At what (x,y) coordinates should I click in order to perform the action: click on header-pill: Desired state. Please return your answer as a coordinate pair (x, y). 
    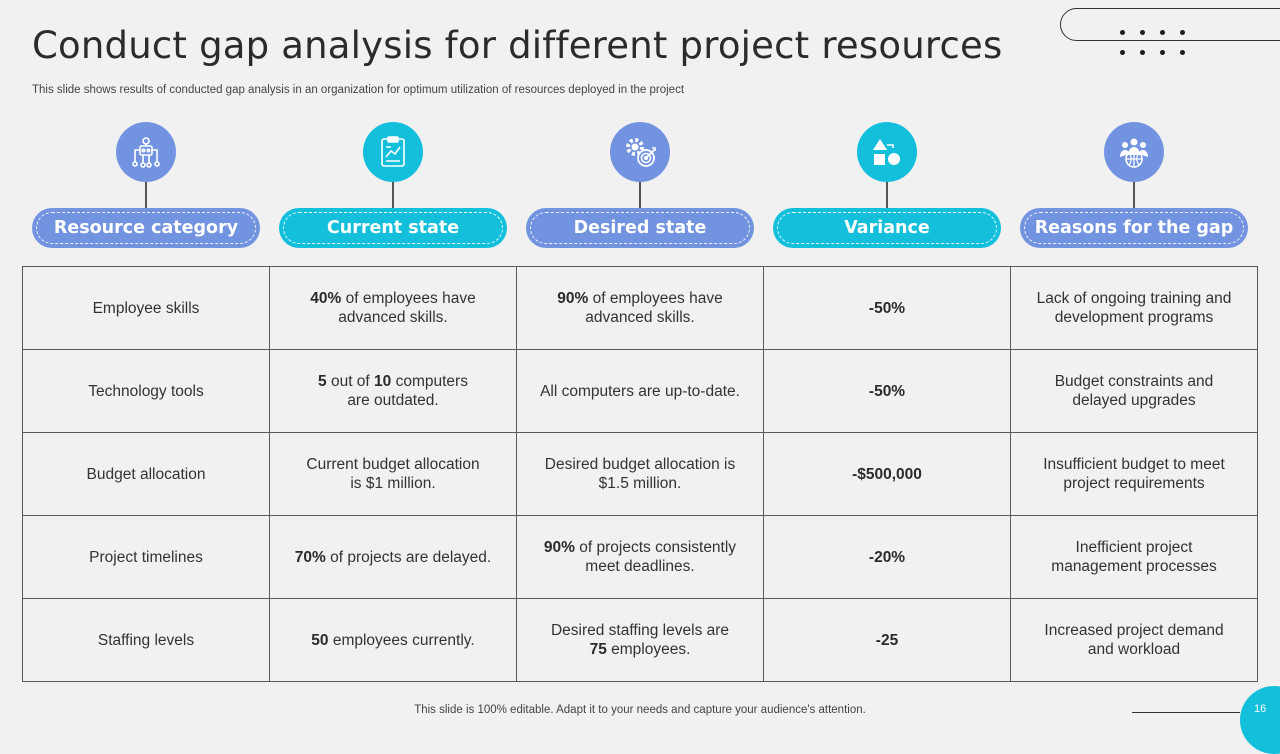
    Looking at the image, I should click on (640, 228).